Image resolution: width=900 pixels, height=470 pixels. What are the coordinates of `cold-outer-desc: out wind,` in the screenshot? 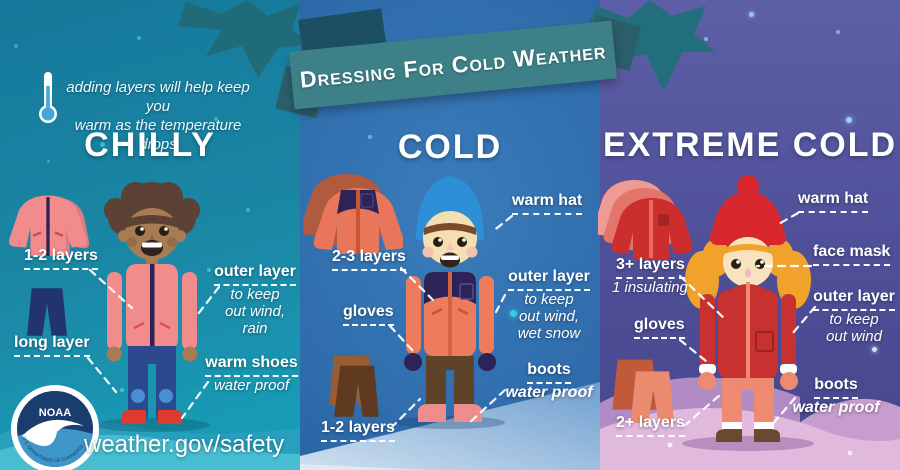 It's located at (549, 316).